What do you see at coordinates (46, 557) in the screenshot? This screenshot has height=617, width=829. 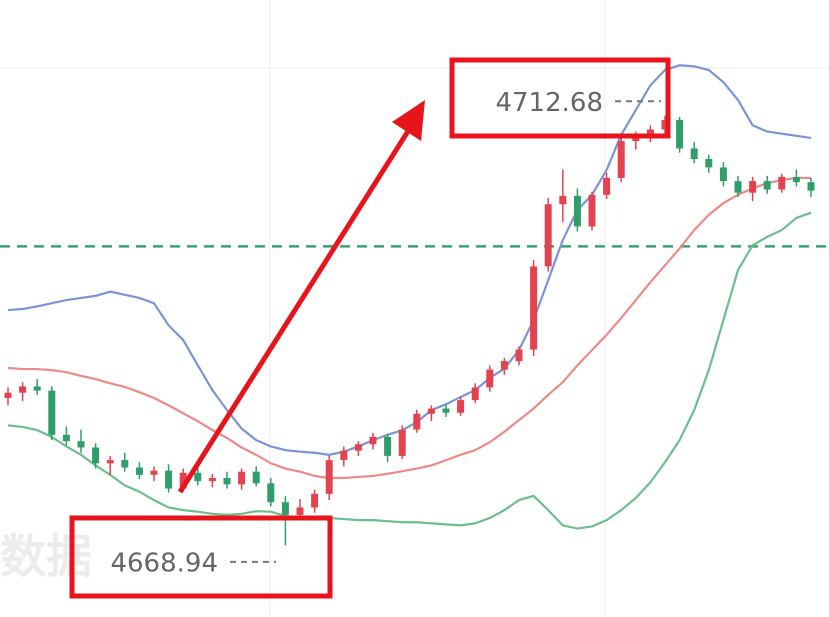 I see `watermark: 数据` at bounding box center [46, 557].